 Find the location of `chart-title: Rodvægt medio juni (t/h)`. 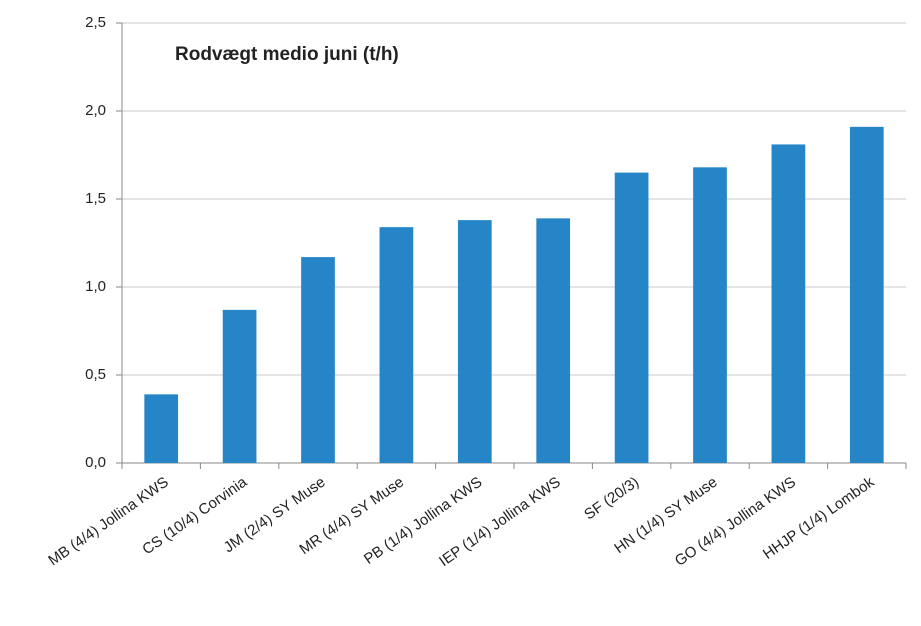

chart-title: Rodvægt medio juni (t/h) is located at coordinates (287, 54).